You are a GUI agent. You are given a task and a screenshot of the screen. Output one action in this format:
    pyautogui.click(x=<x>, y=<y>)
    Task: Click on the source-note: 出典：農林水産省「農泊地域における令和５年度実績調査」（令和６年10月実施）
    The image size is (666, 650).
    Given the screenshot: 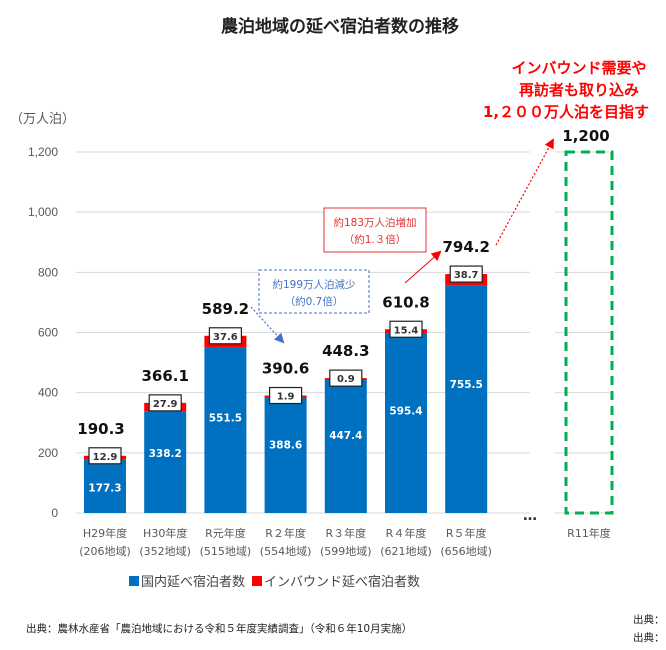 What is the action you would take?
    pyautogui.click(x=219, y=628)
    